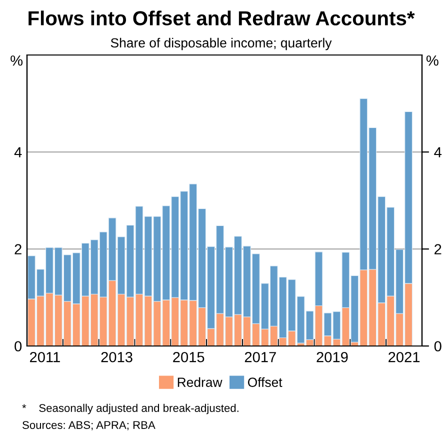 The image size is (442, 436). I want to click on x-tick-label: 2015, so click(188, 357).